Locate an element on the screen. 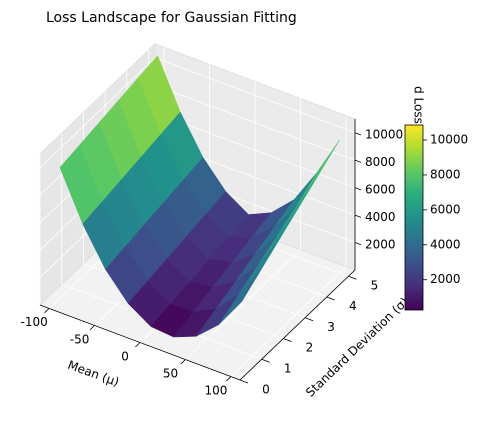  colorbar-tick-label: 2000 is located at coordinates (445, 279).